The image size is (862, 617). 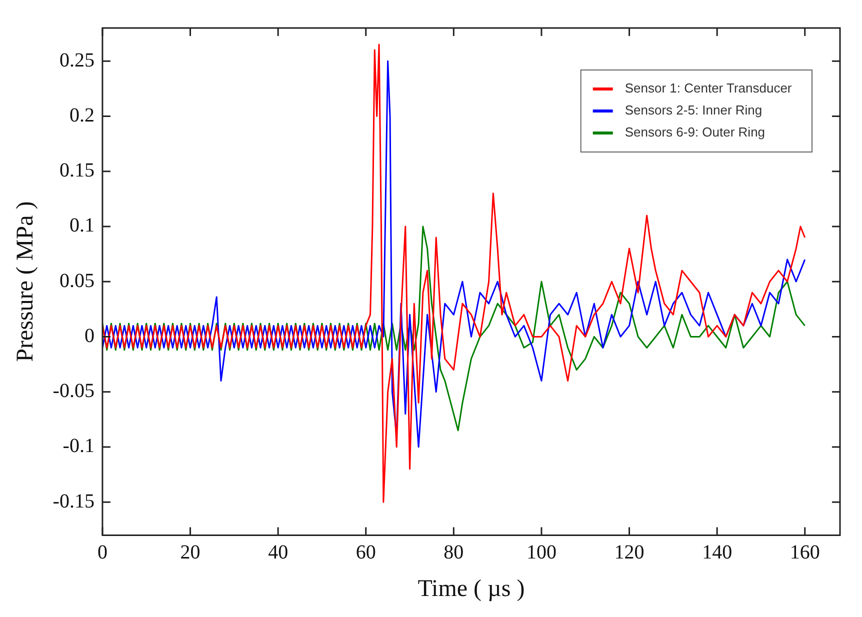 I want to click on y-tick-label: 0.1, so click(x=81, y=225).